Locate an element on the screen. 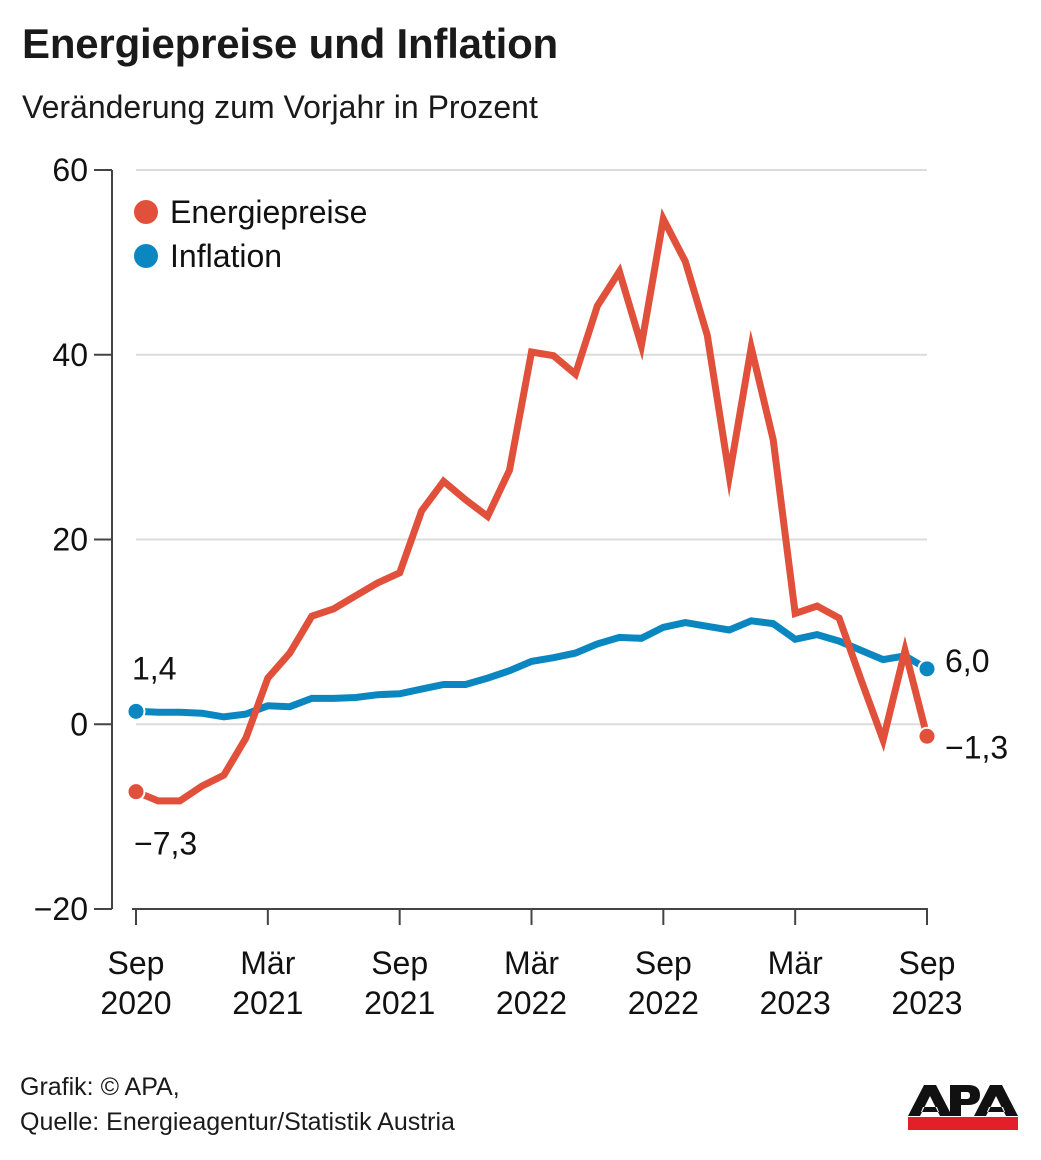 This screenshot has width=1041, height=1160. start-label-inflation: 1,4 is located at coordinates (154, 668).